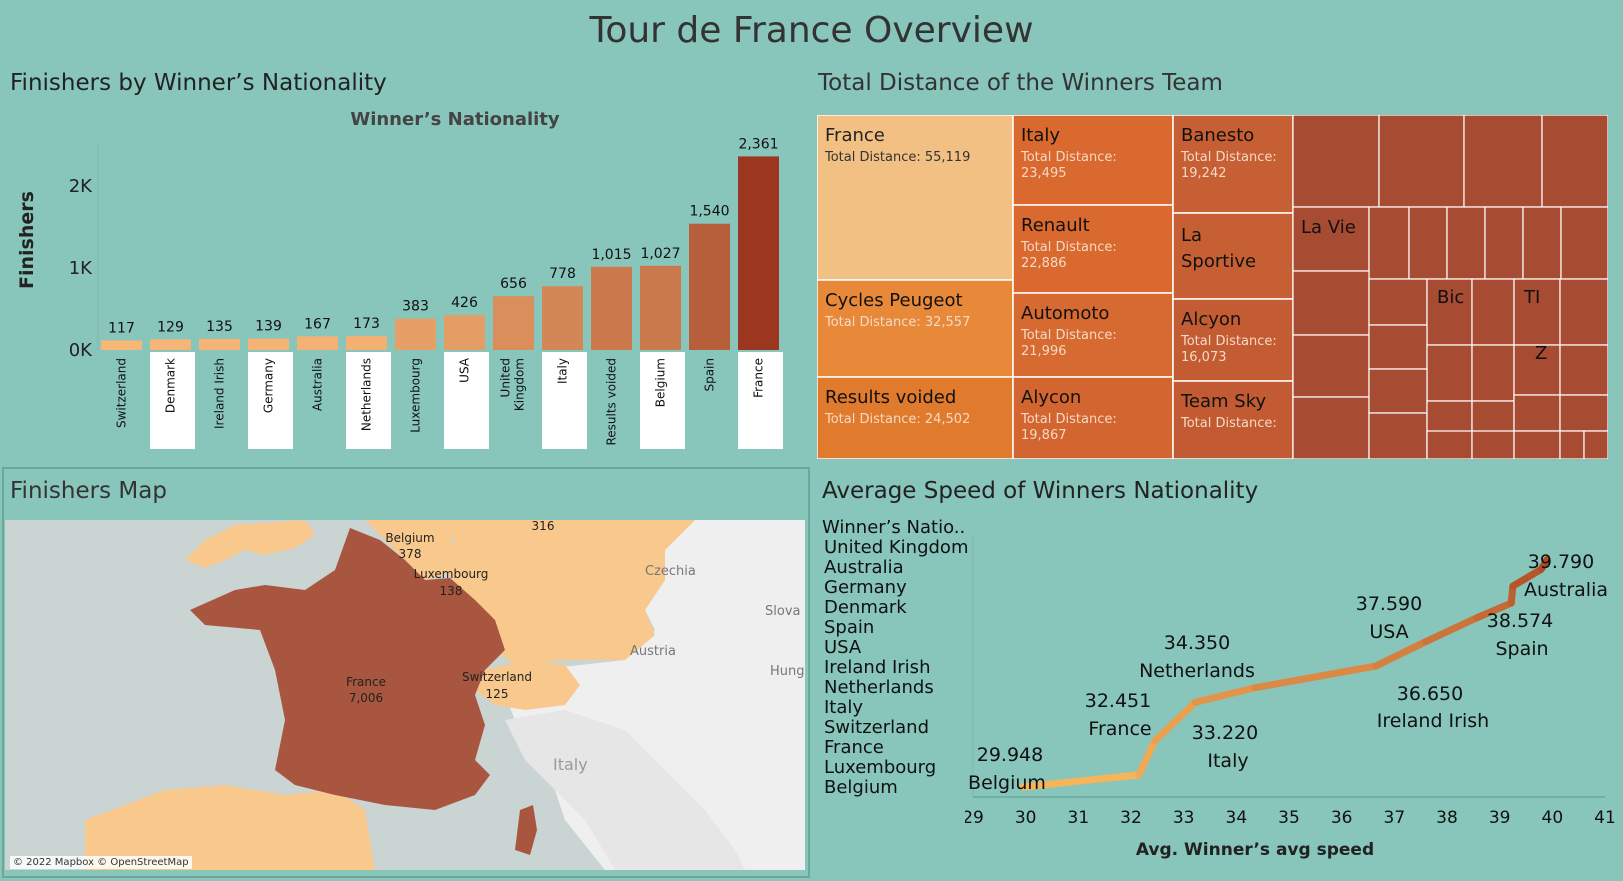  What do you see at coordinates (849, 627) in the screenshot?
I see `speed-legend-item: Spain` at bounding box center [849, 627].